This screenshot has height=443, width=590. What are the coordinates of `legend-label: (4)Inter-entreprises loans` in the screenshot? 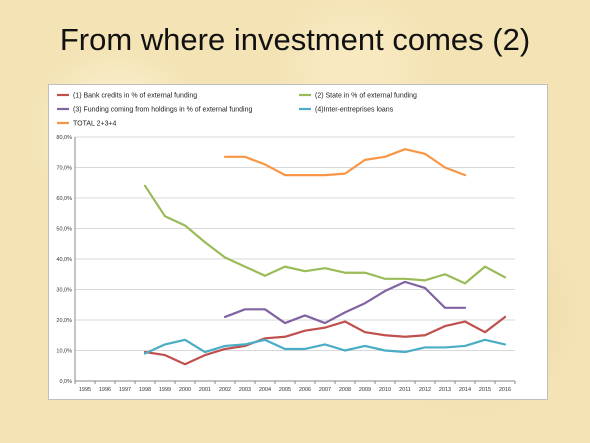 It's located at (354, 110).